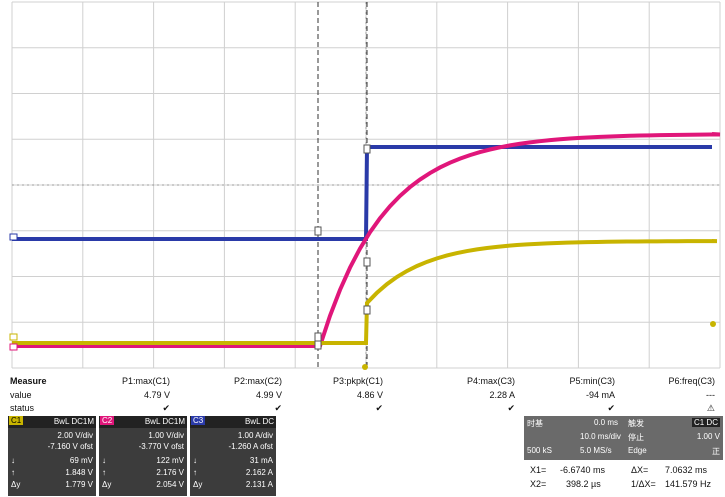  I want to click on cursor-dx-label: ΔX=, so click(640, 470).